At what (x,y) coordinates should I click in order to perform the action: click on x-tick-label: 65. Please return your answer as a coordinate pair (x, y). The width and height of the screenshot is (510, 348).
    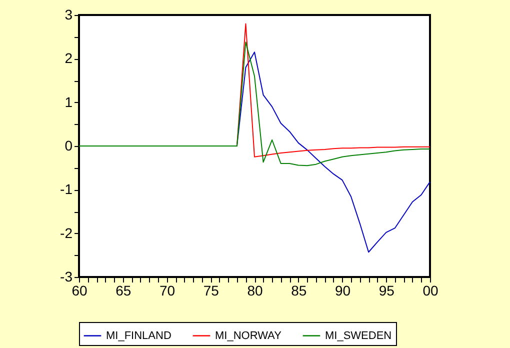
    Looking at the image, I should click on (124, 290).